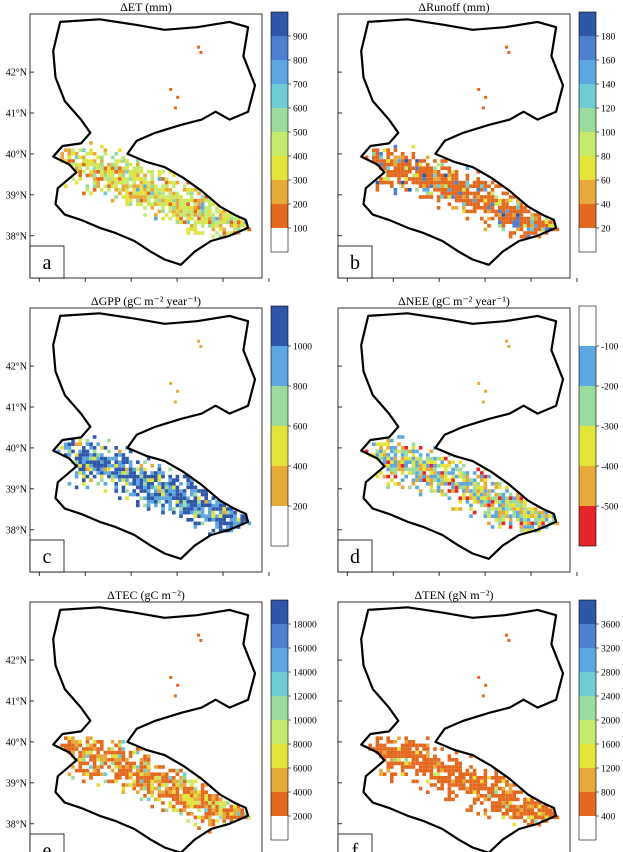  Describe the element at coordinates (302, 347) in the screenshot. I see `colorbar-label: 1000` at that location.